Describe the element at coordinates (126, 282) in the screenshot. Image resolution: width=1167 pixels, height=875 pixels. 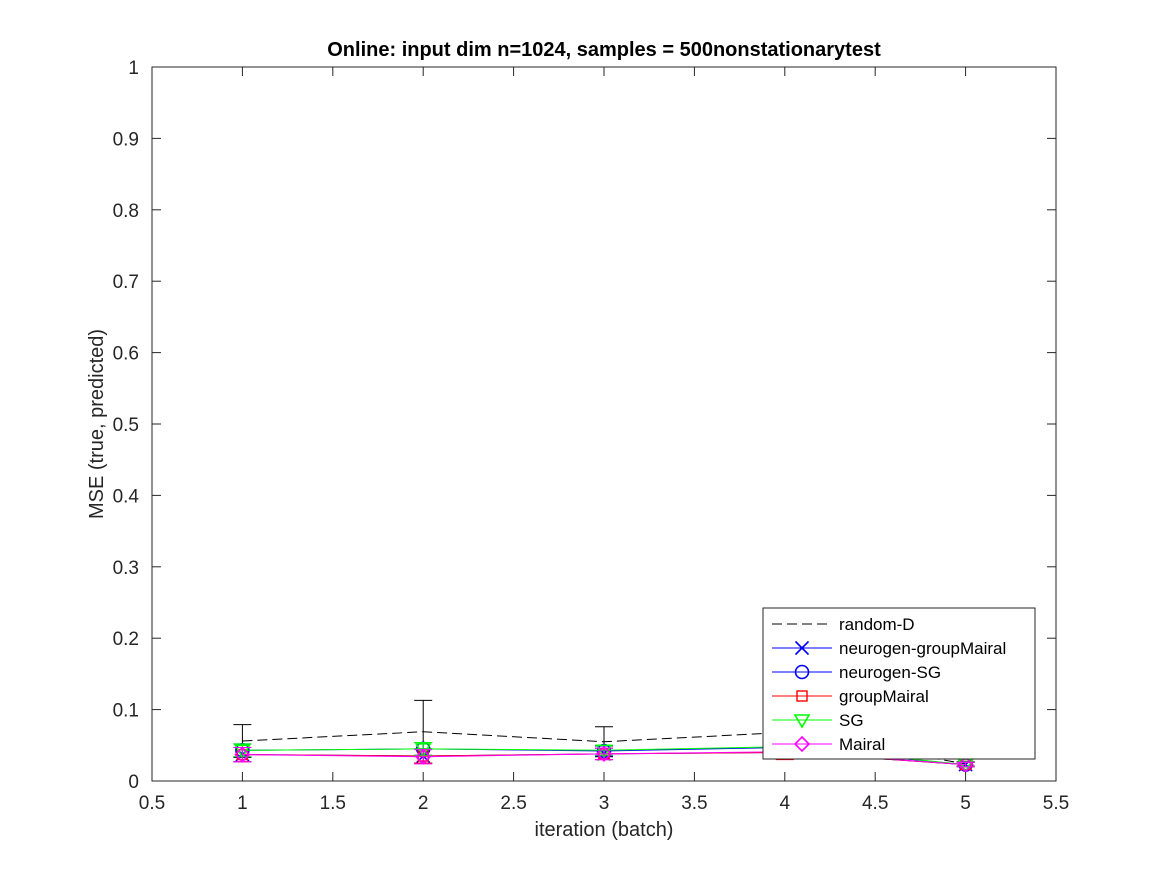
I see `y-tick-label: 0.7` at that location.